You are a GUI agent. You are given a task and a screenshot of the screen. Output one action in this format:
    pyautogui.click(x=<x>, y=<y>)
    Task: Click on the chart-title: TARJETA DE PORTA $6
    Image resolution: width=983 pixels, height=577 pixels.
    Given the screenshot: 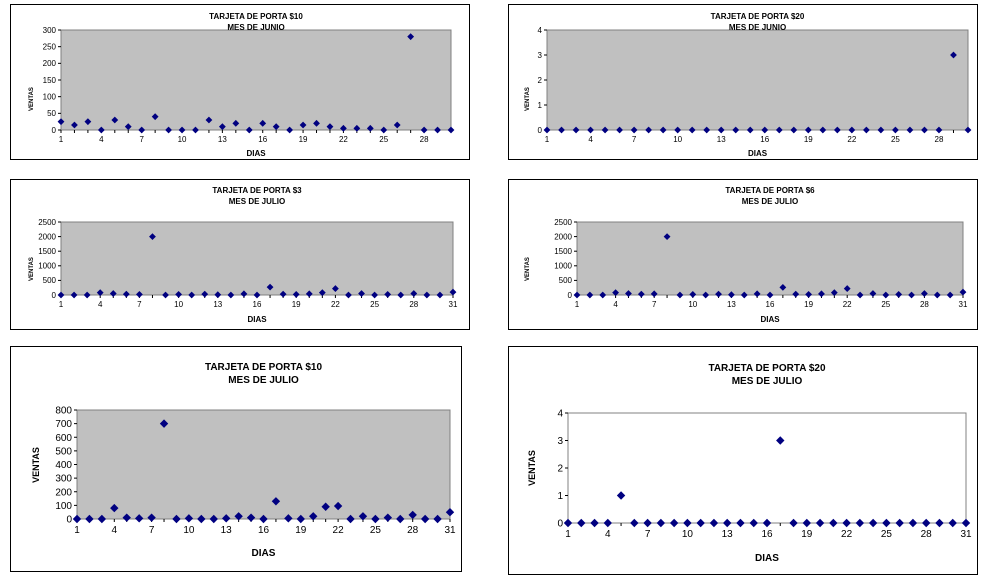 What is the action you would take?
    pyautogui.click(x=770, y=190)
    